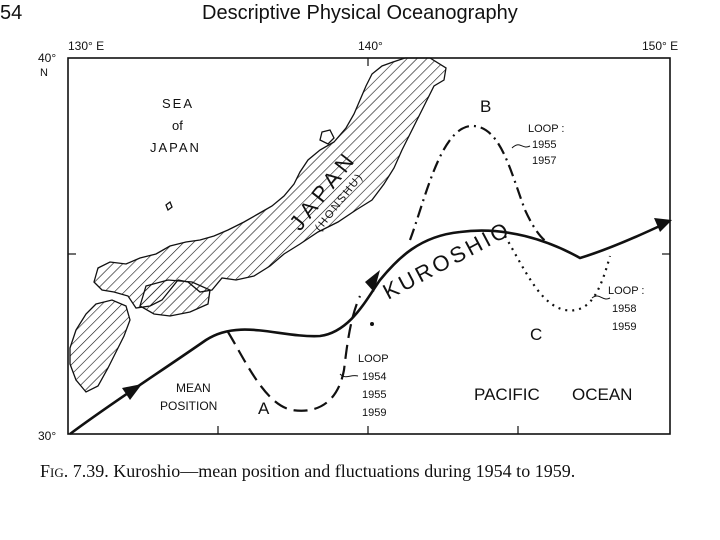 This screenshot has height=540, width=720. I want to click on sado-island, so click(327, 137).